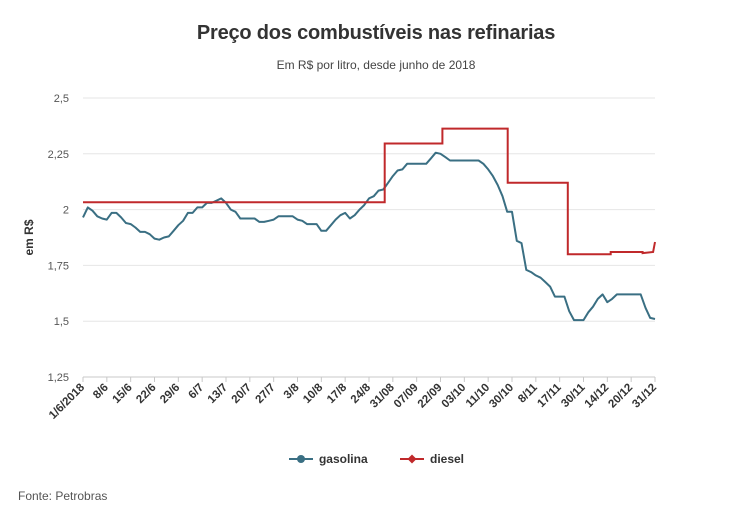  I want to click on y-tick-label: 1,5, so click(61, 322).